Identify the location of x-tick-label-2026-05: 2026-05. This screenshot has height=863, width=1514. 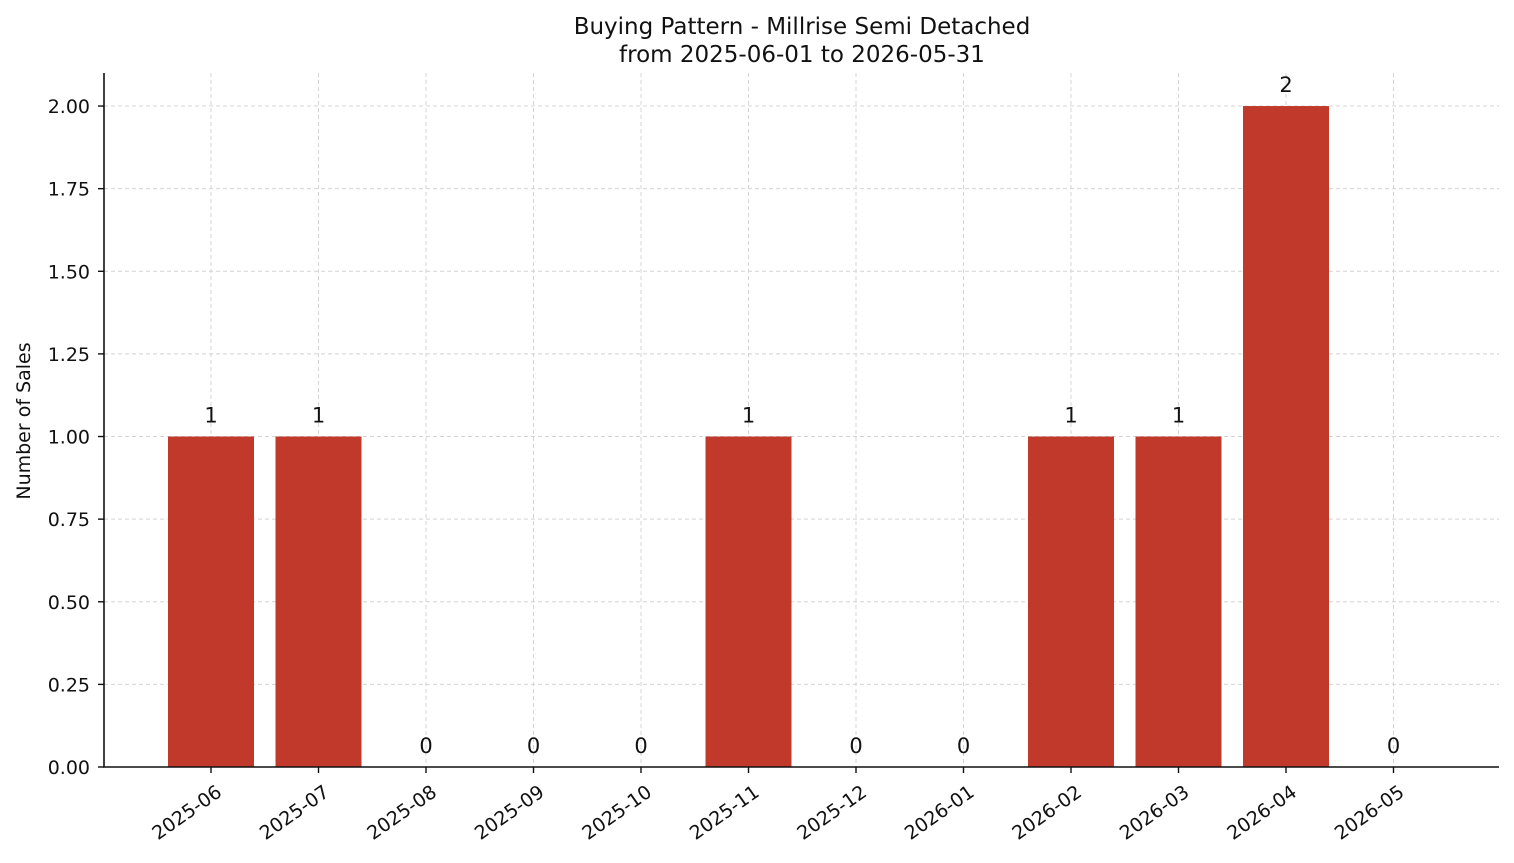
(1370, 813).